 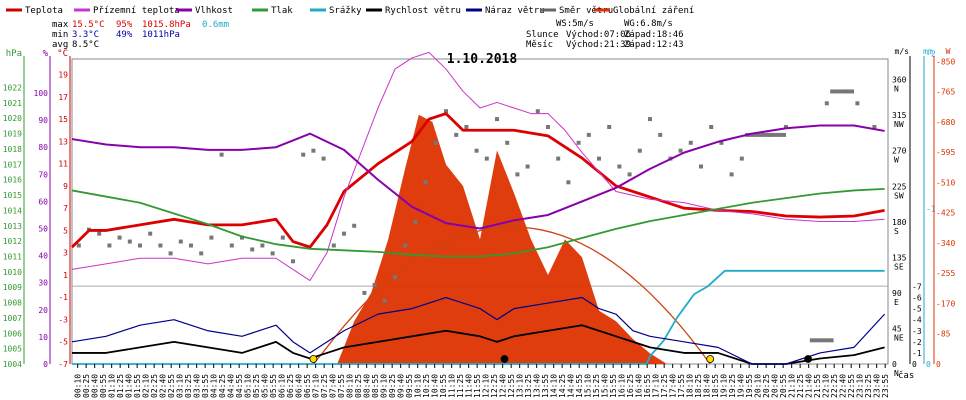 I want to click on left-tick-label: 19, so click(x=63, y=75).